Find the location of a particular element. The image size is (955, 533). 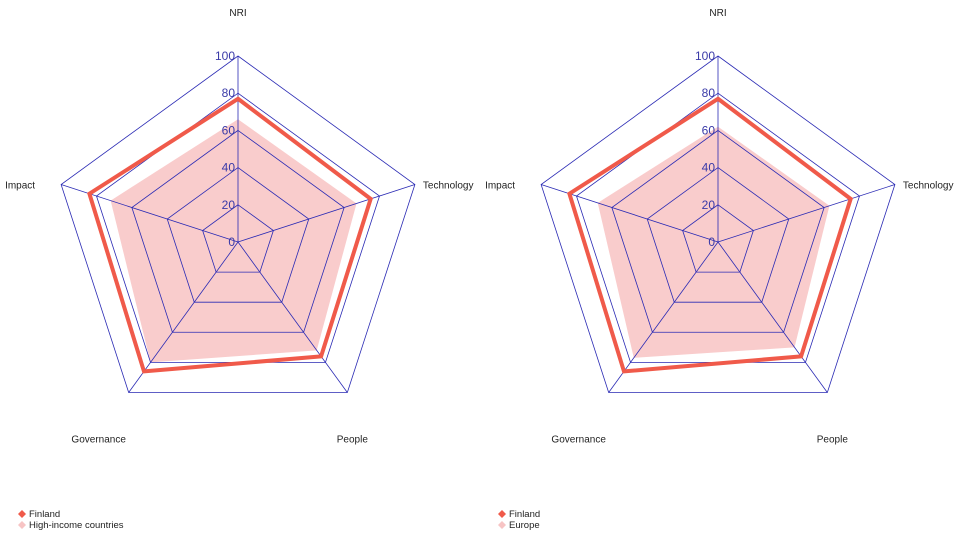

series-area-europe is located at coordinates (713, 242).